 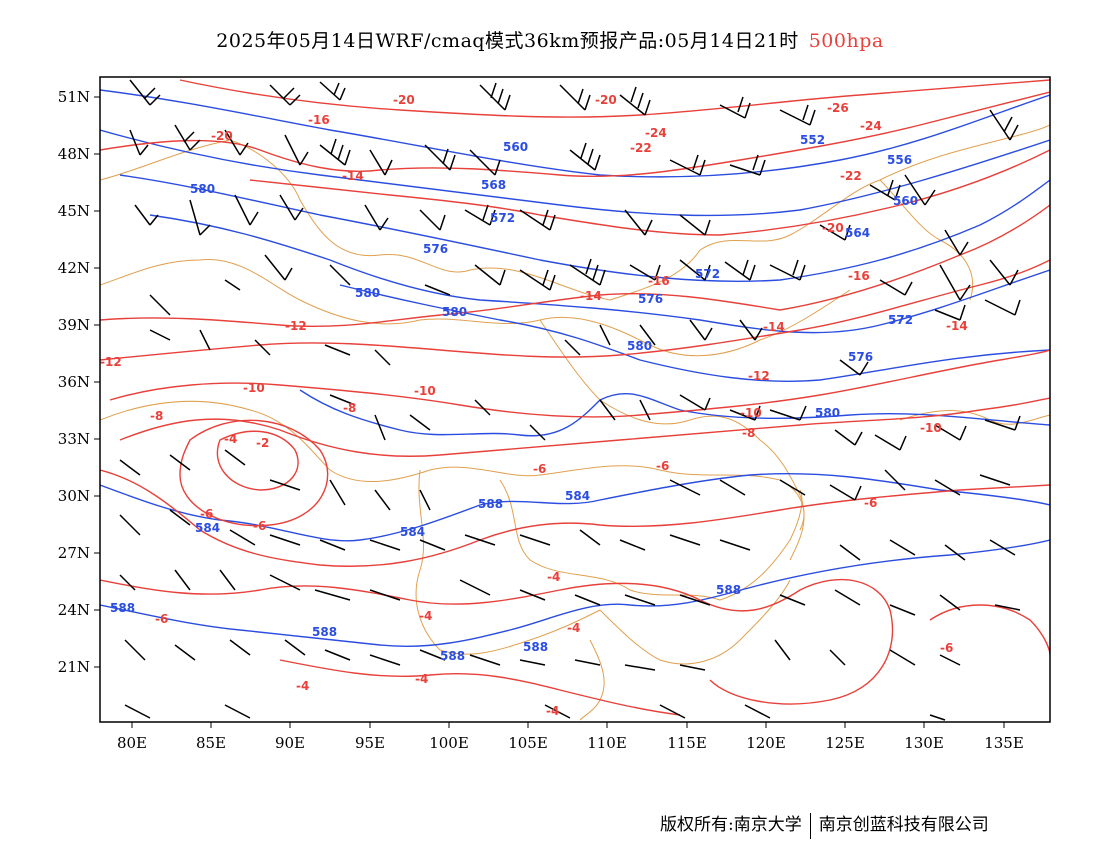 What do you see at coordinates (507, 41) in the screenshot?
I see `title-main: 2025年05月14日WRF/cmaq模式36km预报产品:05月14日21时` at bounding box center [507, 41].